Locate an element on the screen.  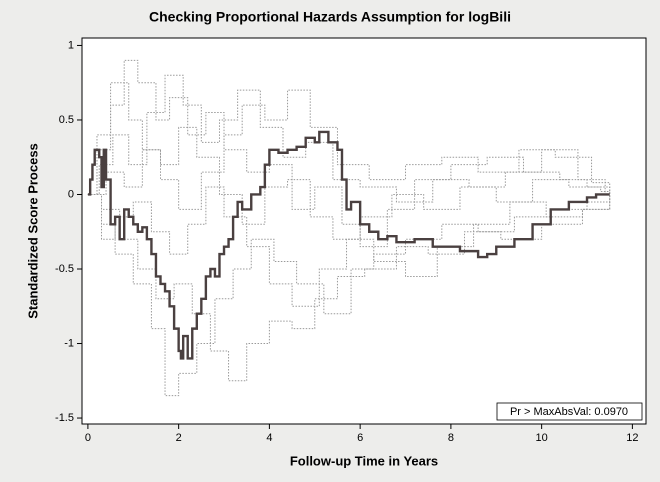
annotation-frame is located at coordinates (569, 411).